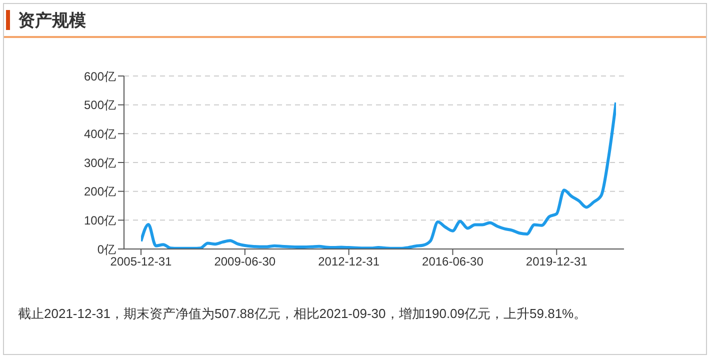  What do you see at coordinates (303, 314) in the screenshot?
I see `text: 截止2021-12-31，期末资产净值为507.88亿元，相比2021-09-30，增加190.09亿元，上升59.81%。` at bounding box center [303, 314].